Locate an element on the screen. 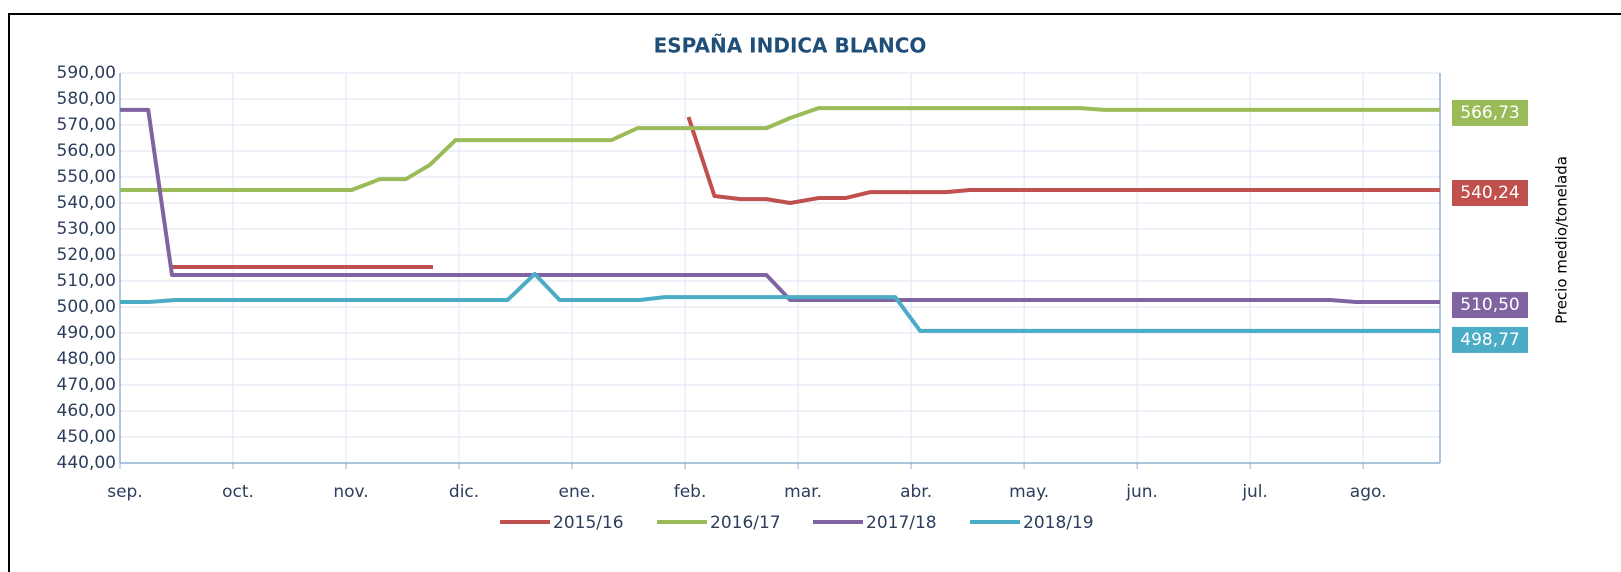 The image size is (1621, 572). y-tick-label: 590,00 is located at coordinates (86, 73).